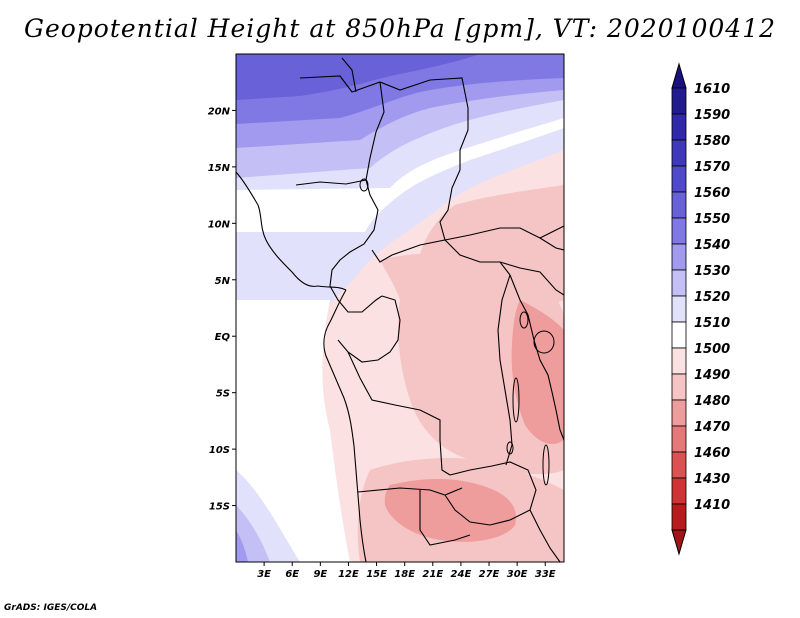 This screenshot has width=800, height=618. What do you see at coordinates (537, 372) in the screenshot?
I see `band-1480-east` at bounding box center [537, 372].